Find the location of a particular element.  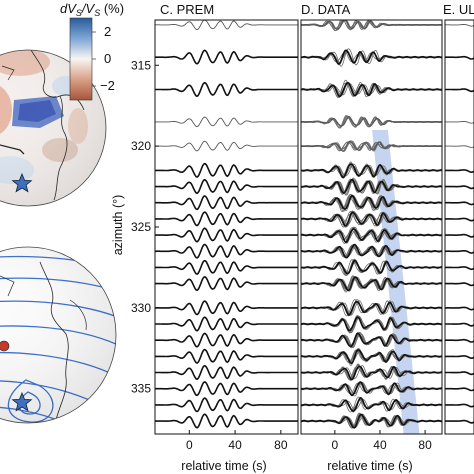

trace-D-328.5 is located at coordinates (371, 284).